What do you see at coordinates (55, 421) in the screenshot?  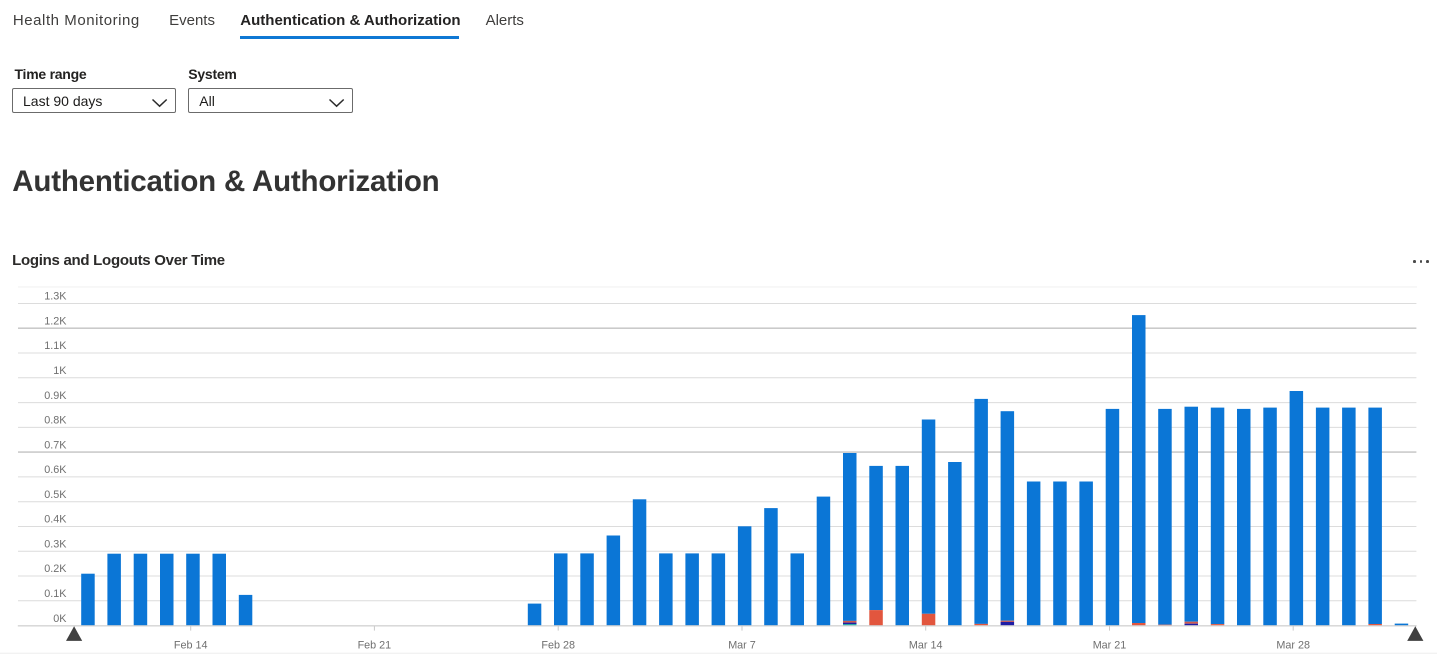 I see `svg-text: 0.8K` at bounding box center [55, 421].